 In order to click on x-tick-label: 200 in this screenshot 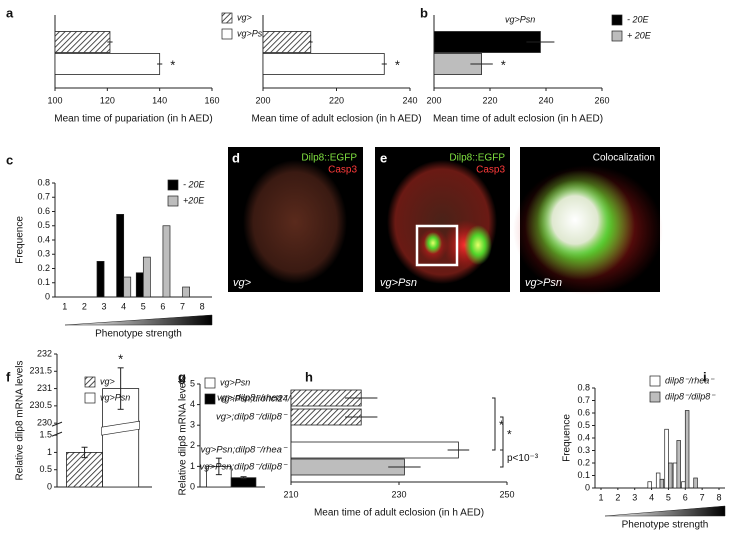, I will do `click(433, 100)`.